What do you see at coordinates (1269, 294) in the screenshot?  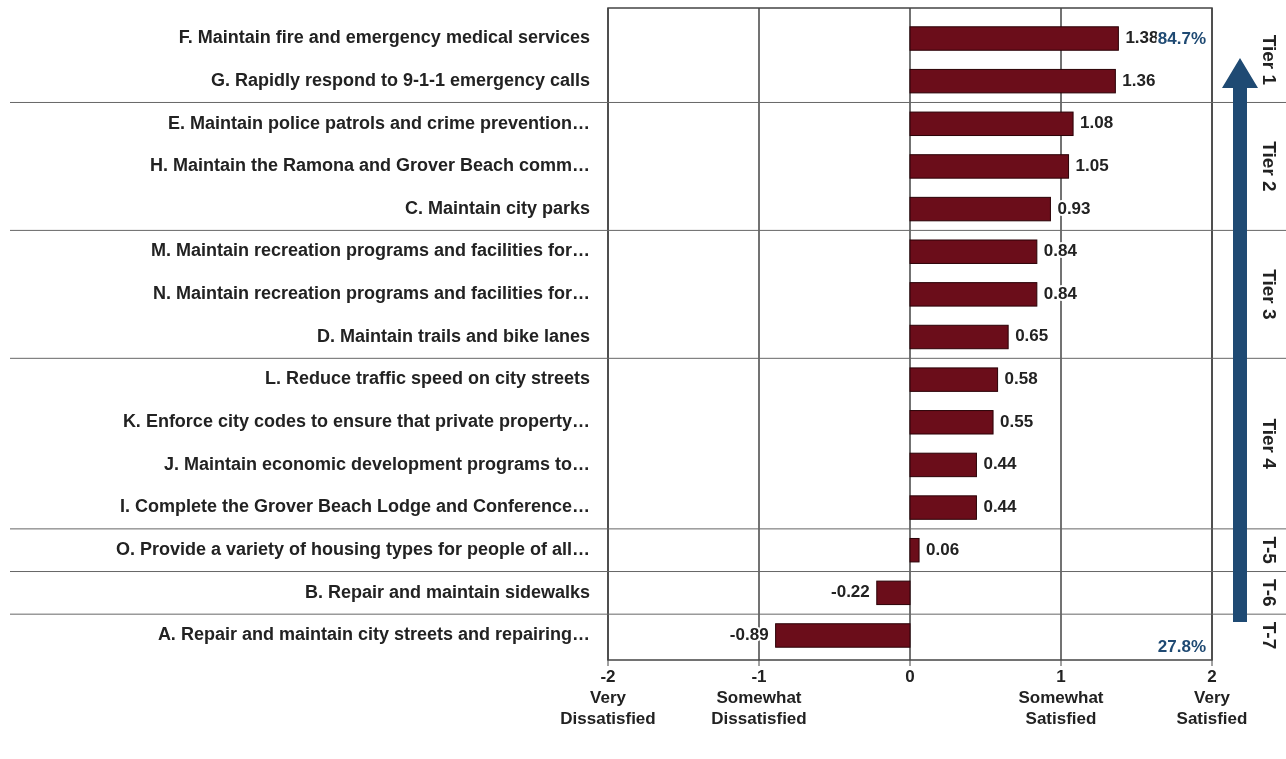 I see `text: Tier 3` at bounding box center [1269, 294].